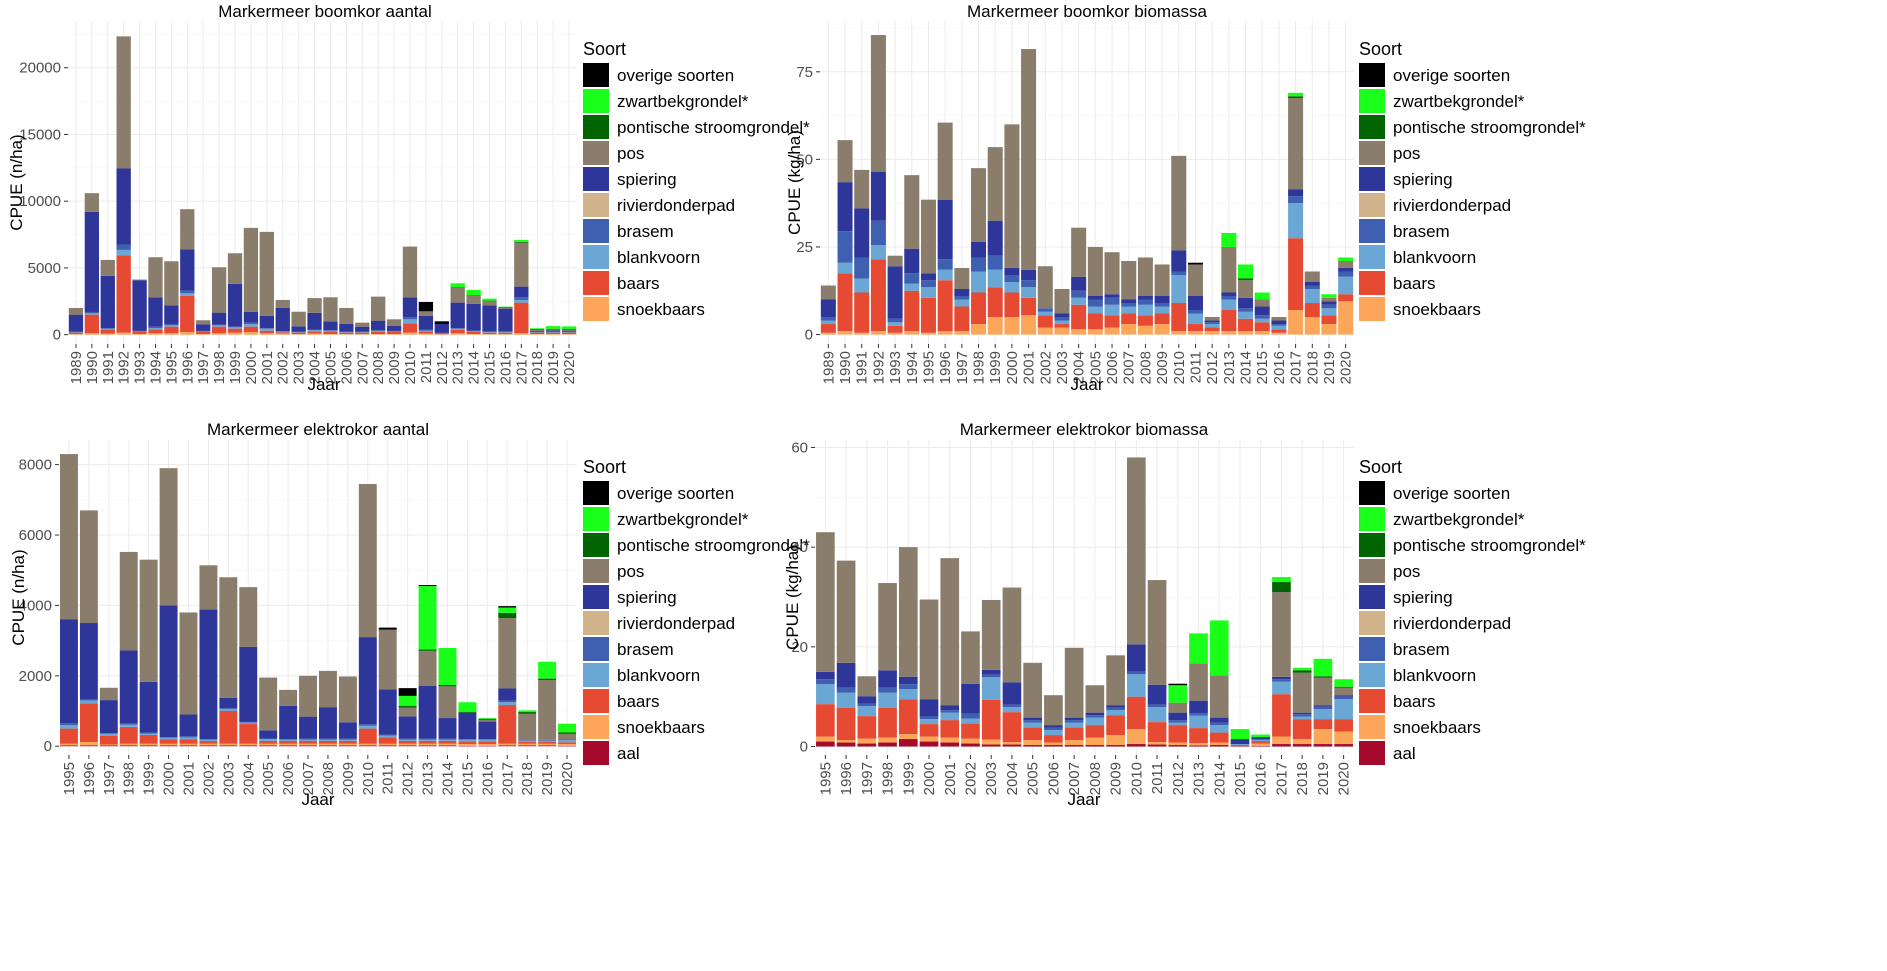  Describe the element at coordinates (845, 247) in the screenshot. I see `bar-segment-brasem-1990` at that location.